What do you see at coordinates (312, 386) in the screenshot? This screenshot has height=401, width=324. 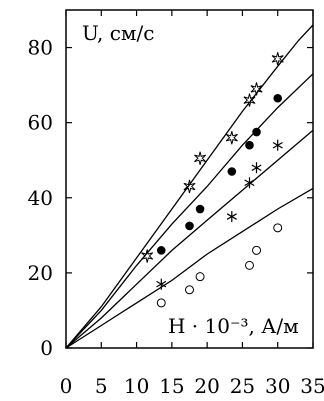 I see `x-tick-label: 35` at bounding box center [312, 386].